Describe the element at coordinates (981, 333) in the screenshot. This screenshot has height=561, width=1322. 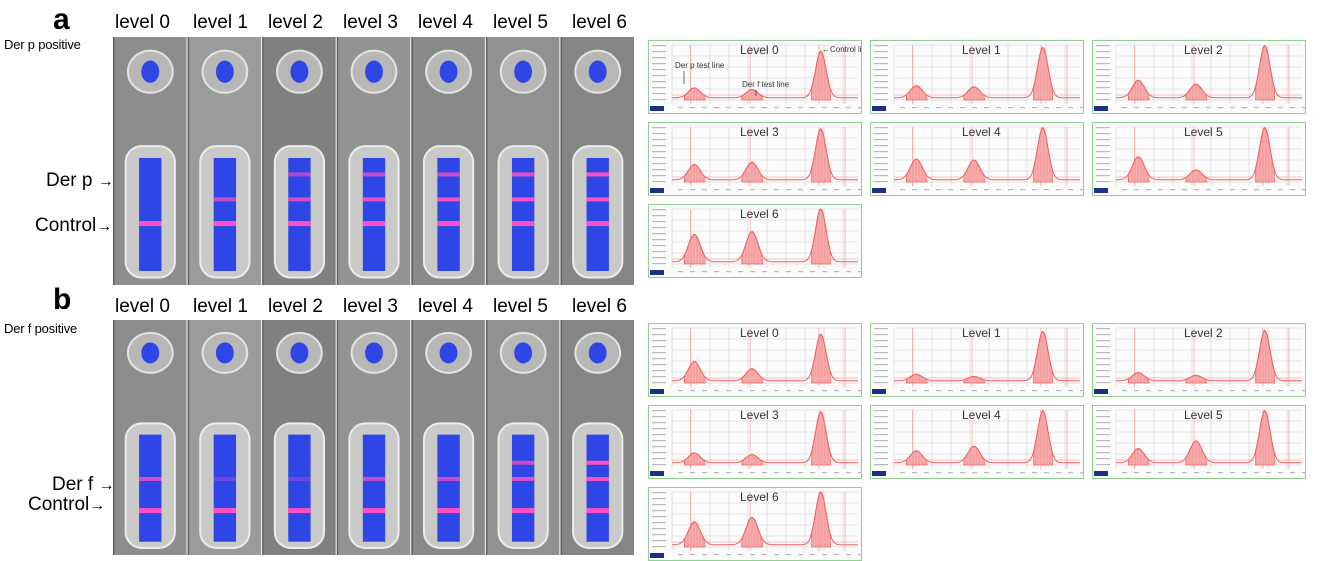
I see `chart-title: Level 1` at that location.